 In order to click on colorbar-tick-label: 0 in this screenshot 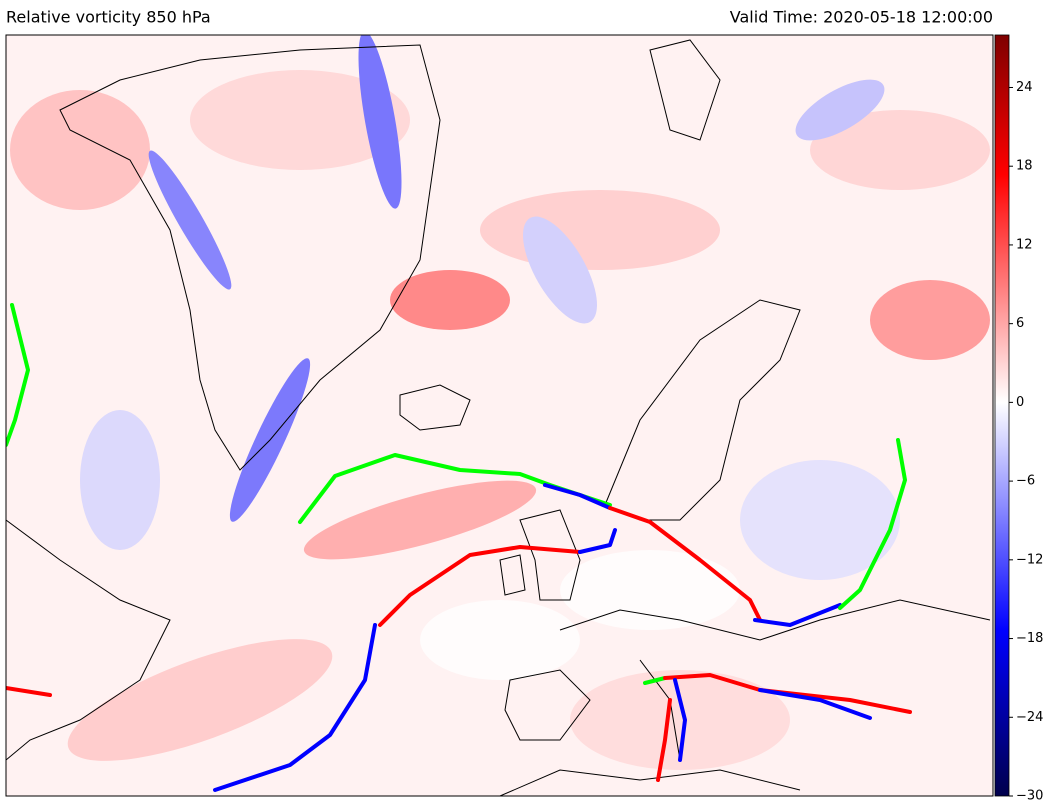, I will do `click(1020, 402)`.